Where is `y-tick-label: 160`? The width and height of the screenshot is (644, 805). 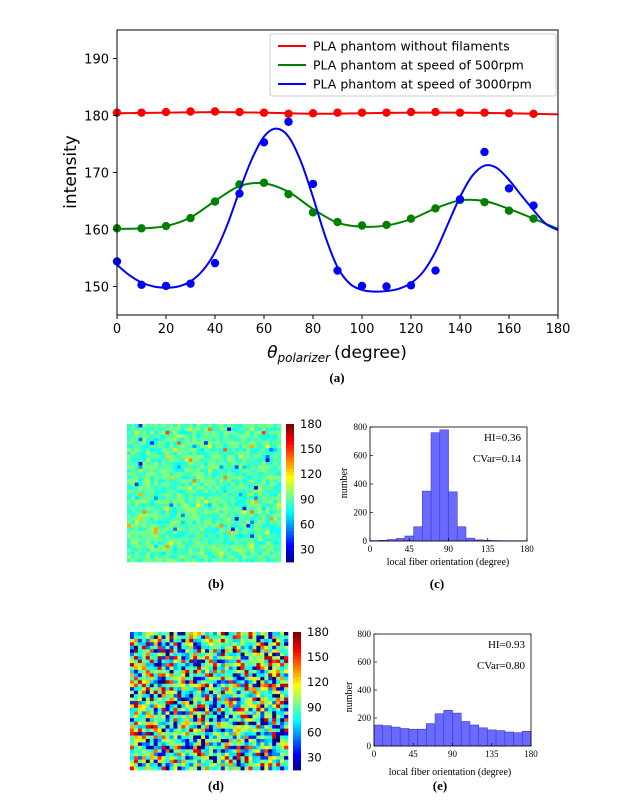 y-tick-label: 160 is located at coordinates (96, 231).